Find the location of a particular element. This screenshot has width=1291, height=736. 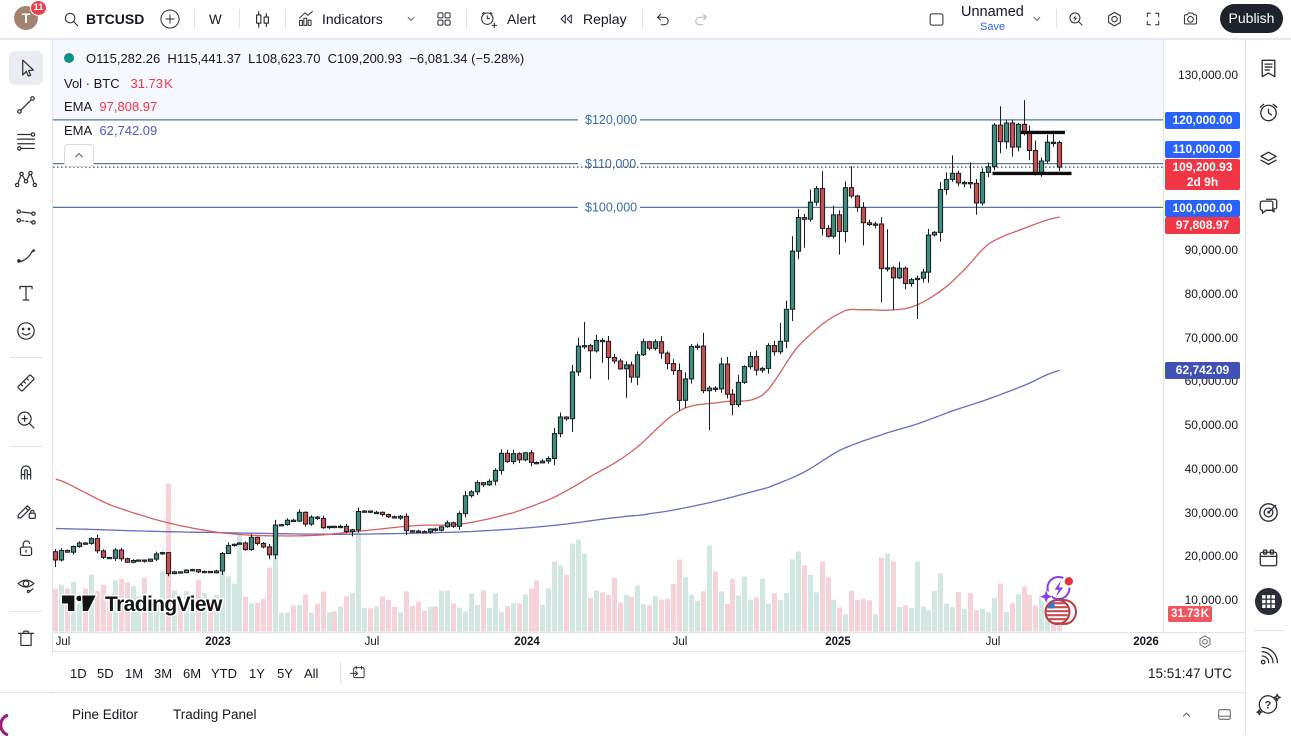

svg-text: TradingView is located at coordinates (164, 604).